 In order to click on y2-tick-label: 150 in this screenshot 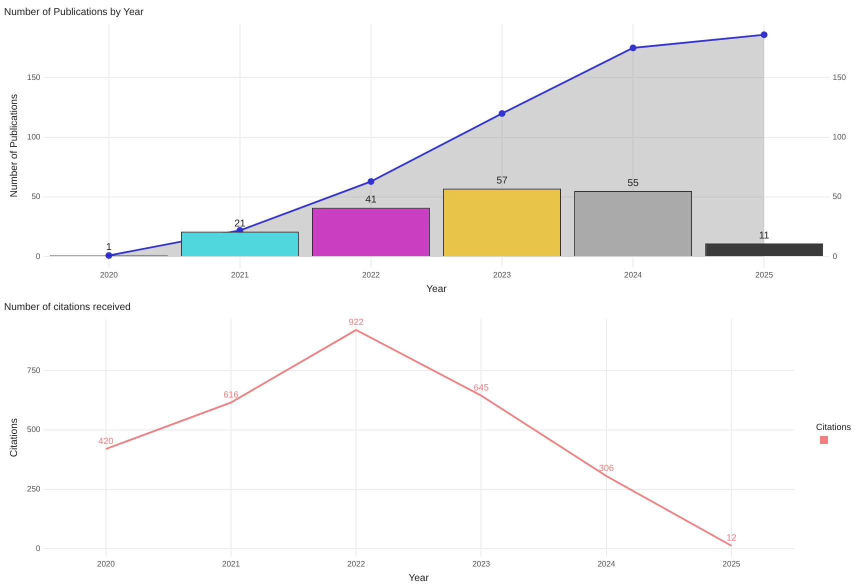, I will do `click(839, 77)`.